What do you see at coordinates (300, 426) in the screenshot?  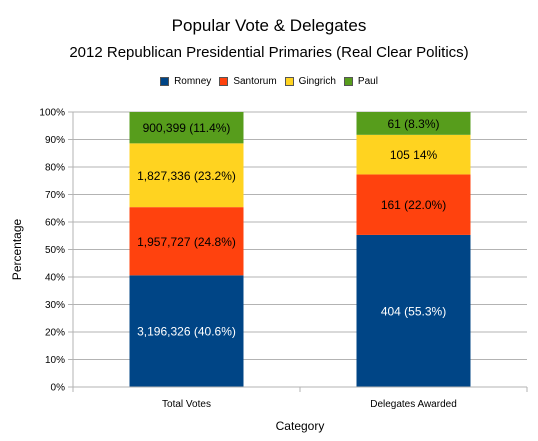 I see `x-axis-label: Category` at bounding box center [300, 426].